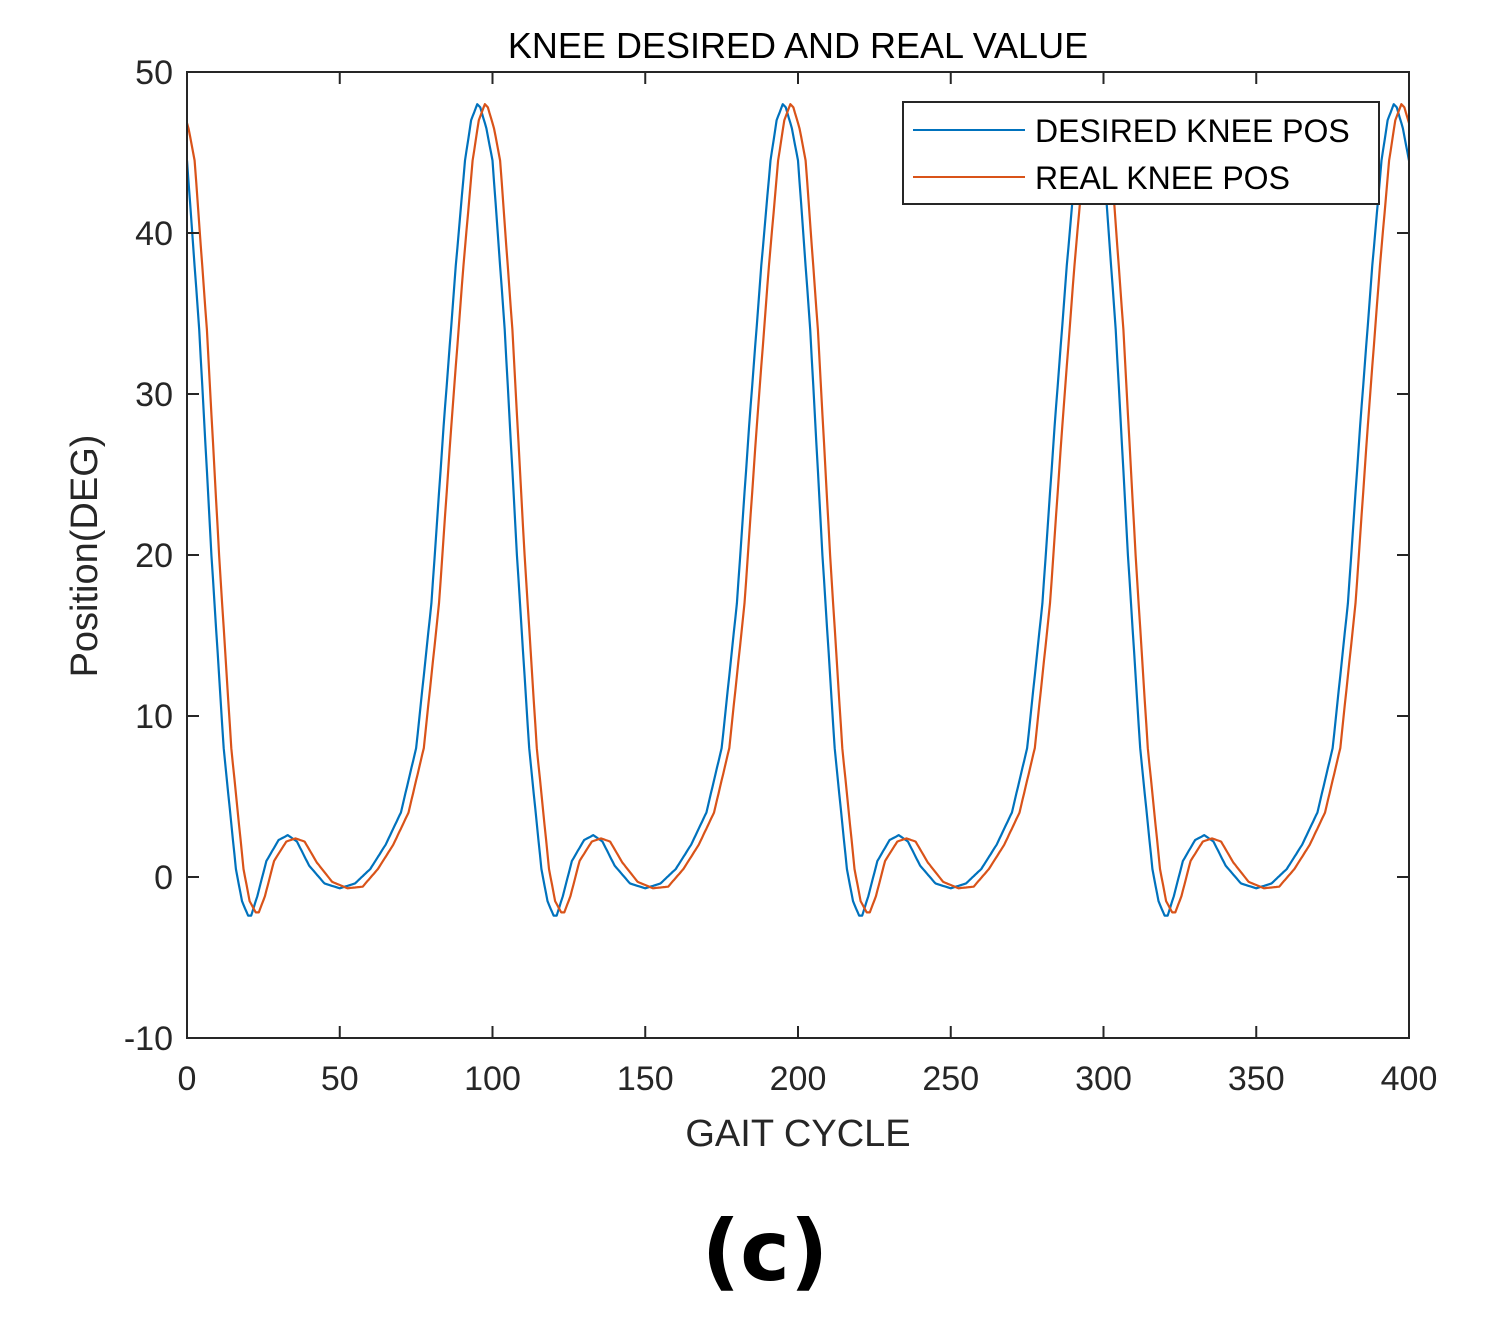  What do you see at coordinates (1192, 131) in the screenshot?
I see `legend-label-desired: DESIRED KNEE POS` at bounding box center [1192, 131].